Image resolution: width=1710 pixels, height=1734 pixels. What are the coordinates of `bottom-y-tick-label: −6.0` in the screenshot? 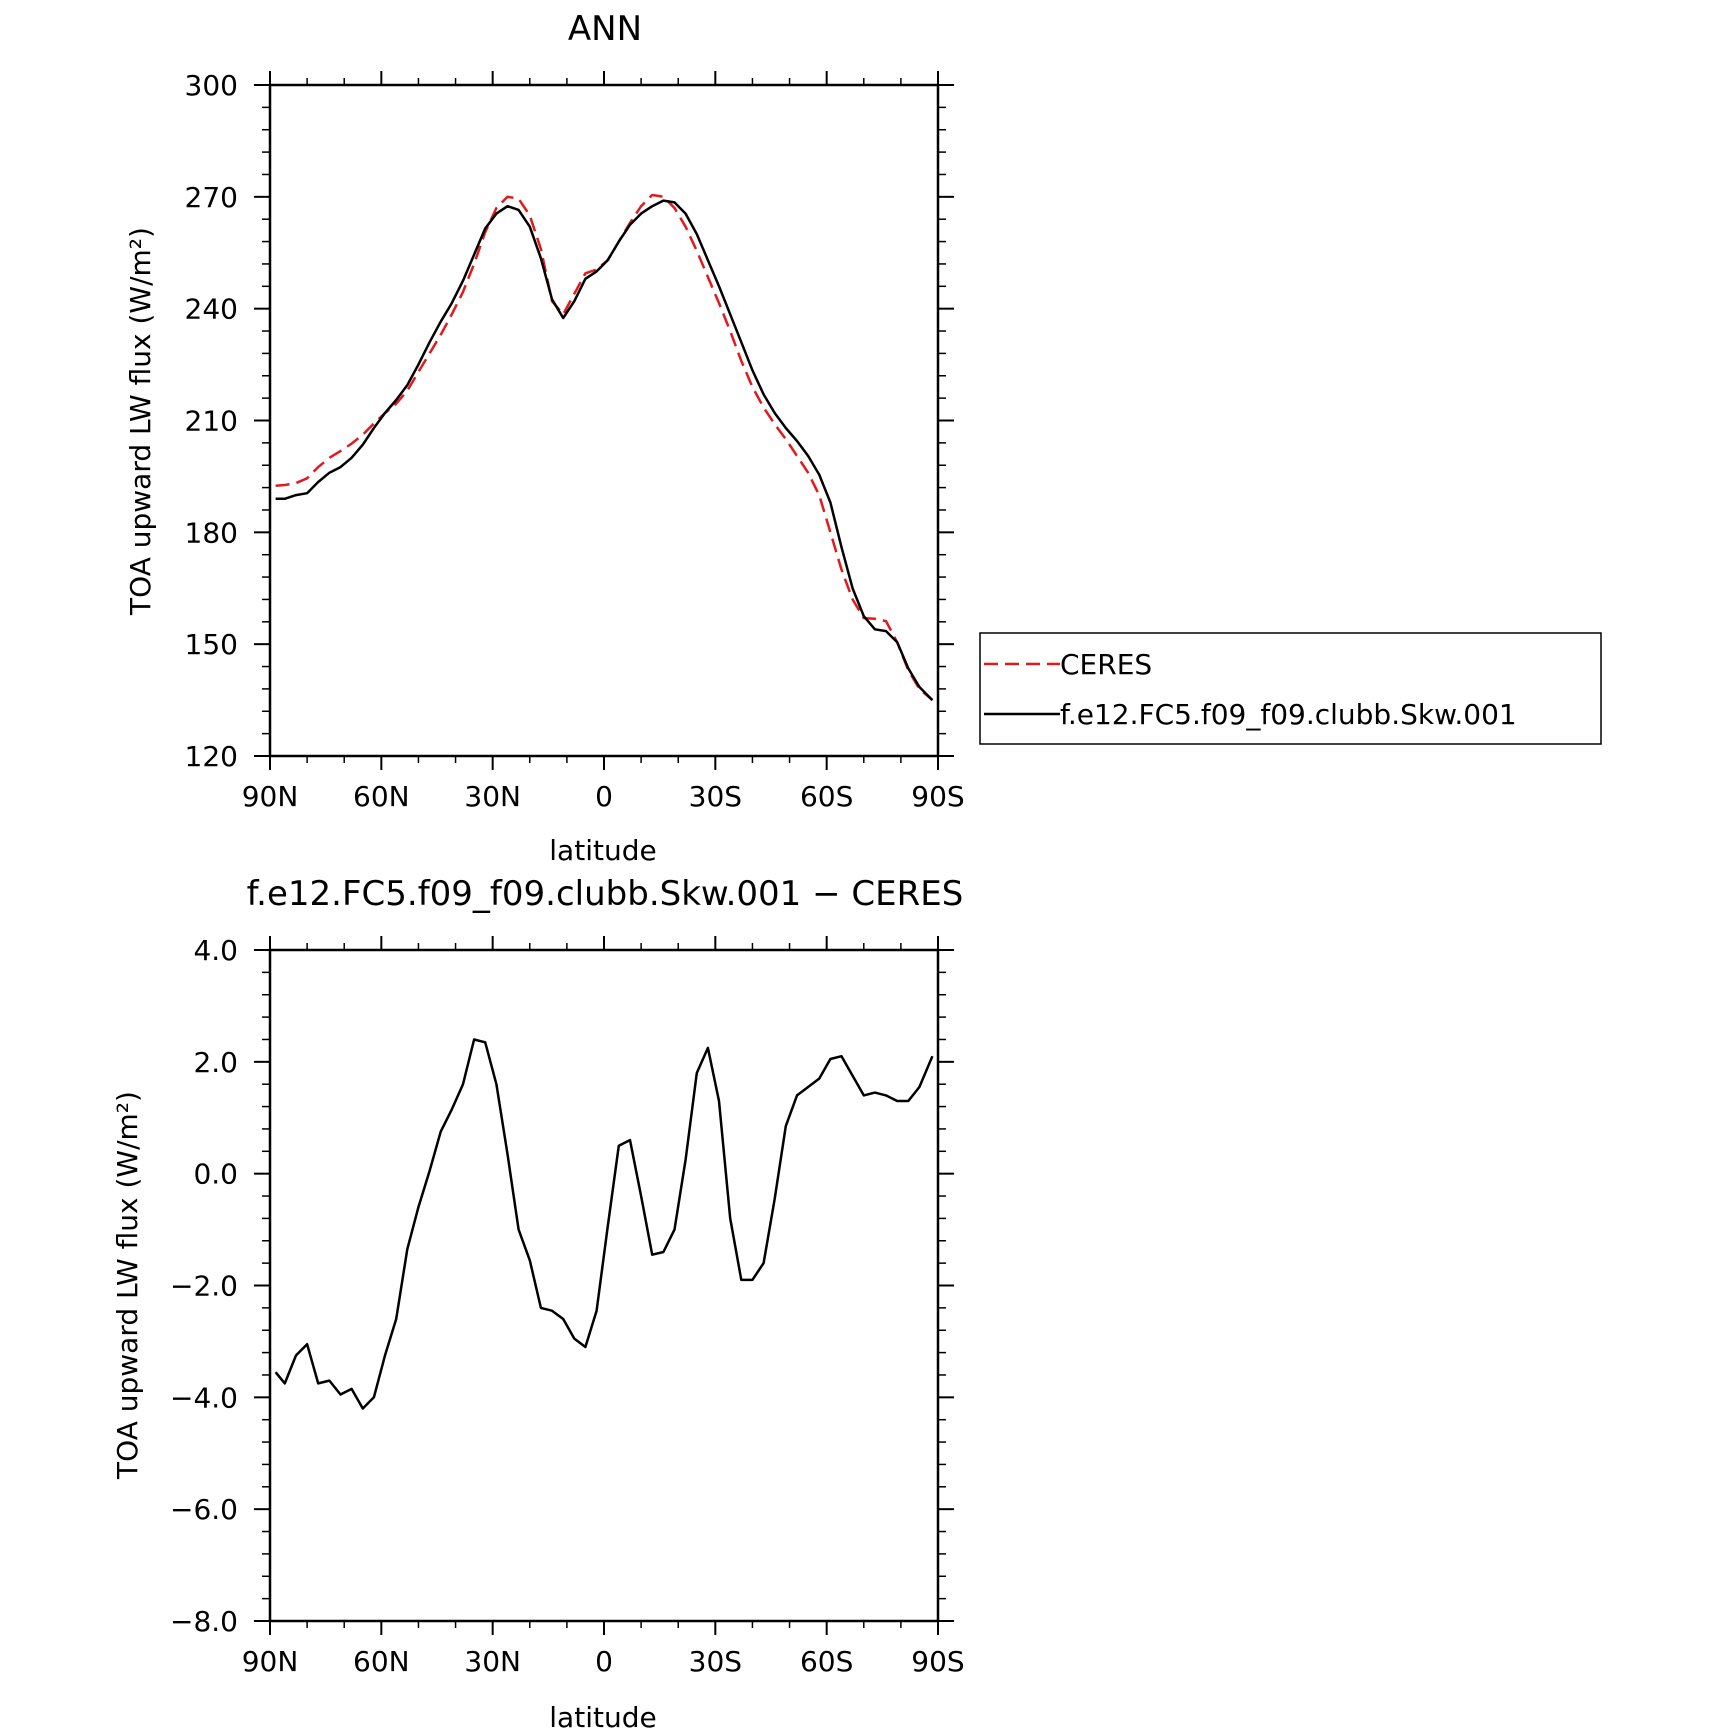 It's located at (204, 1509).